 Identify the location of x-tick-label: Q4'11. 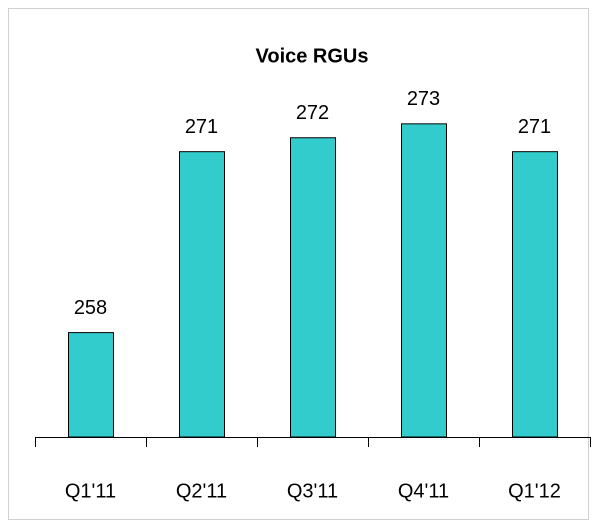
(423, 491).